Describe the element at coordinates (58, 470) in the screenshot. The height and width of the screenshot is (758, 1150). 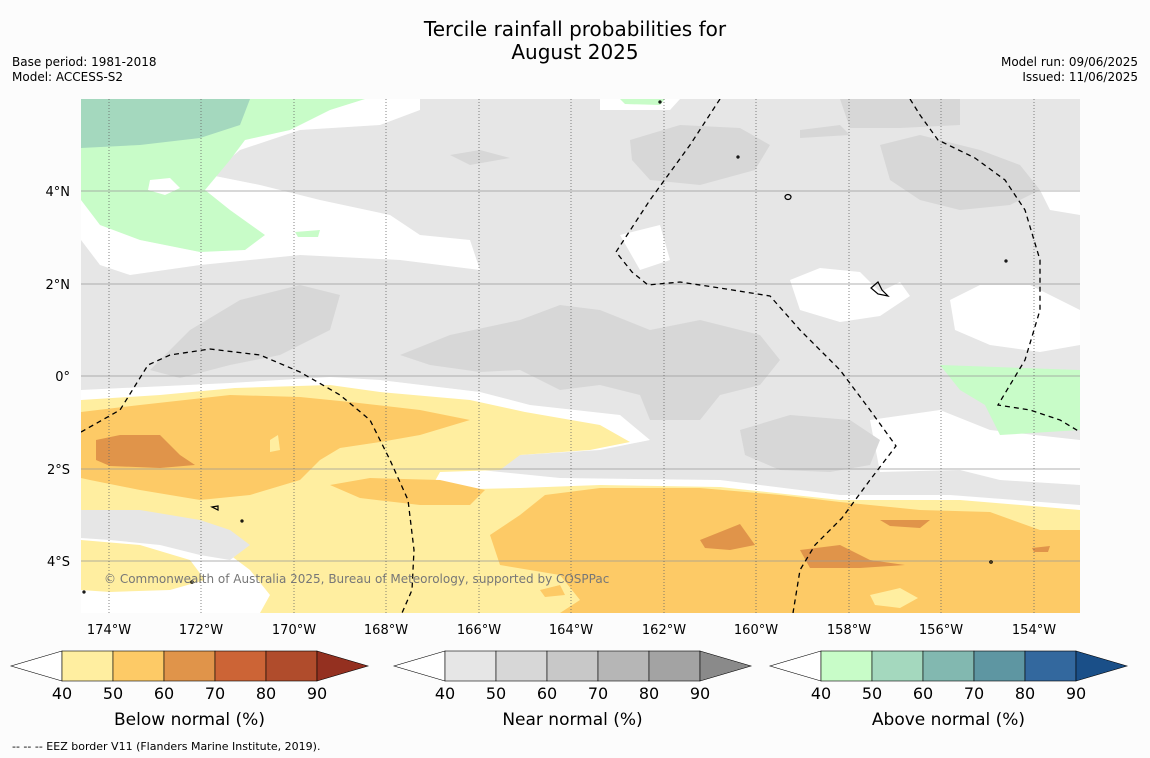
I see `lat-label: 2°S` at that location.